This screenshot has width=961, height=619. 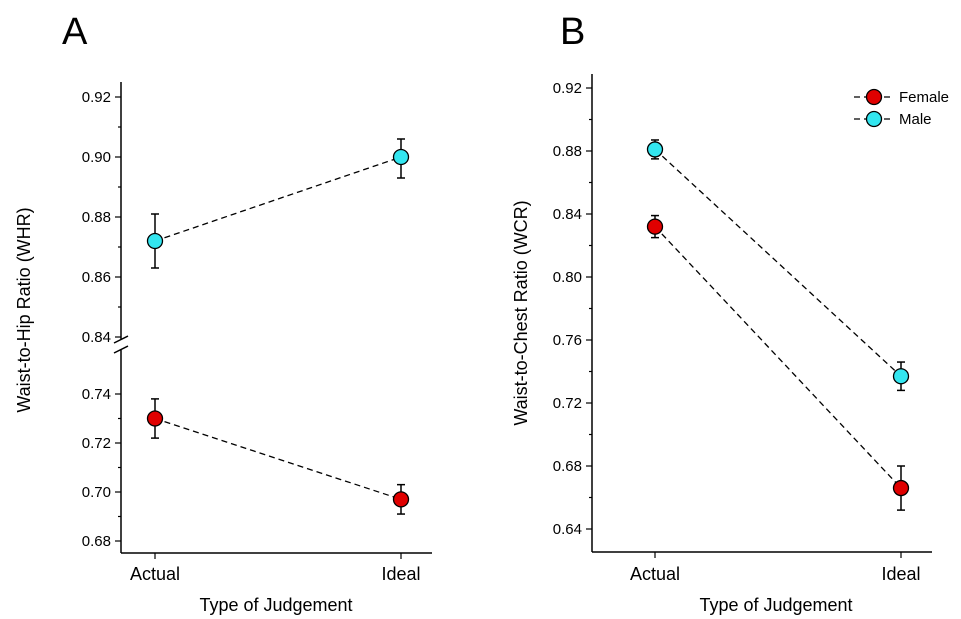 I want to click on legend-male-marker, so click(x=874, y=119).